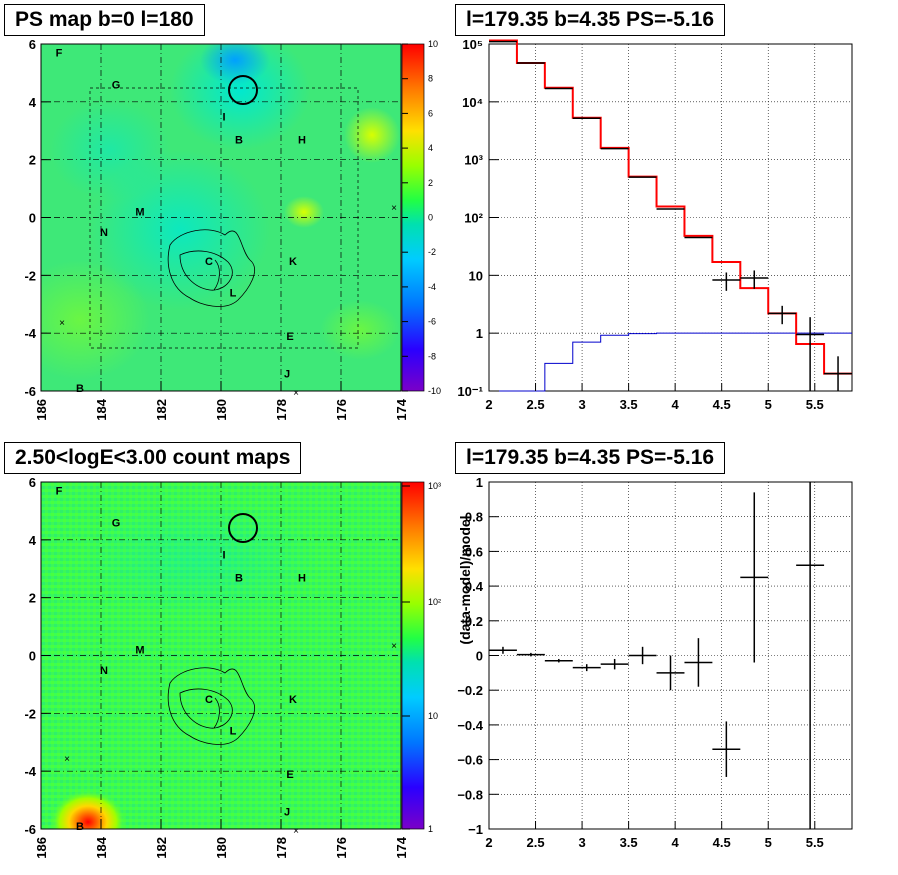 This screenshot has width=898, height=875. I want to click on colorbar-tick-label: 10, so click(433, 44).